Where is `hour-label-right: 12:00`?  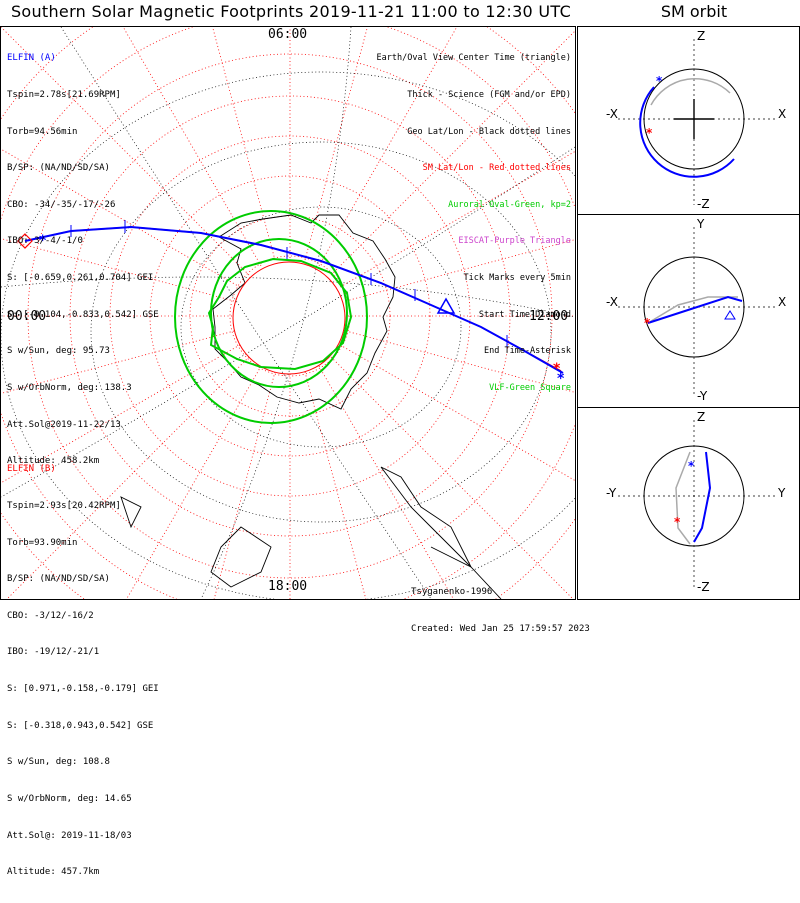
hour-label-right: 12:00 is located at coordinates (549, 316).